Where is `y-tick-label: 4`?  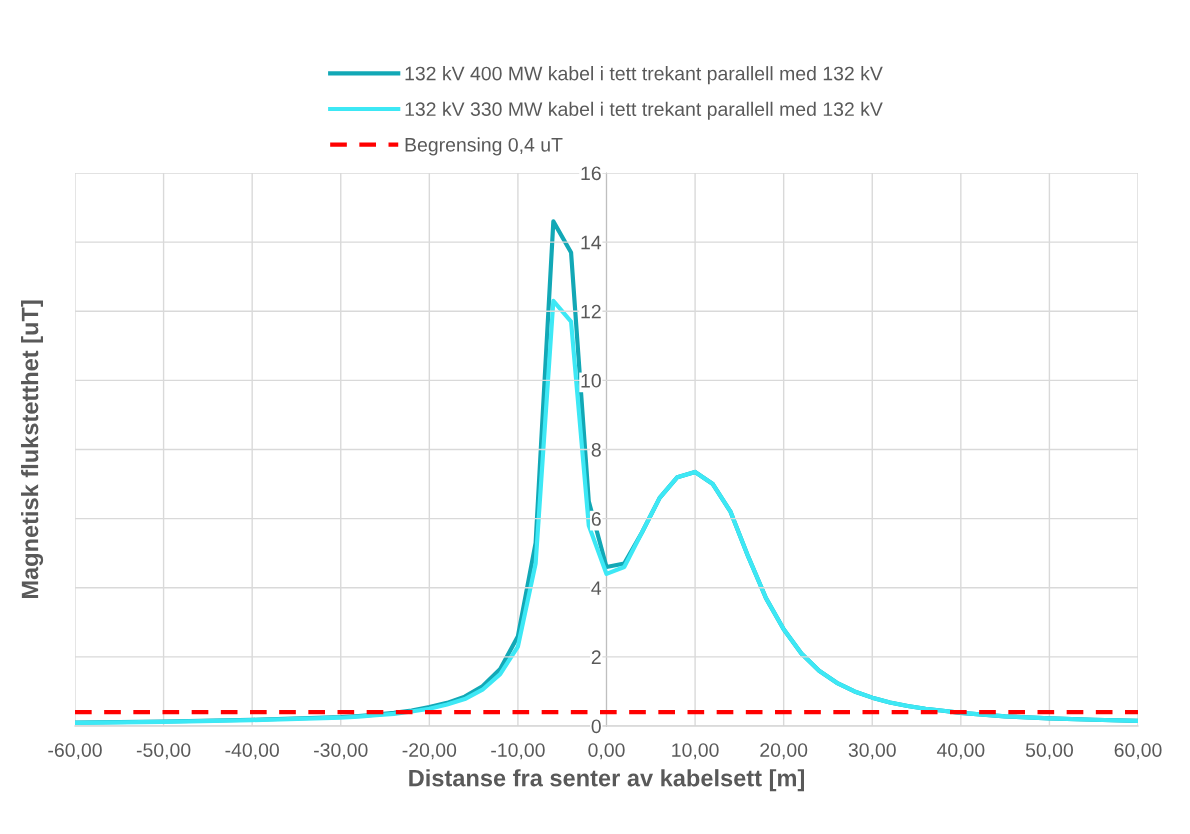 y-tick-label: 4 is located at coordinates (596, 588).